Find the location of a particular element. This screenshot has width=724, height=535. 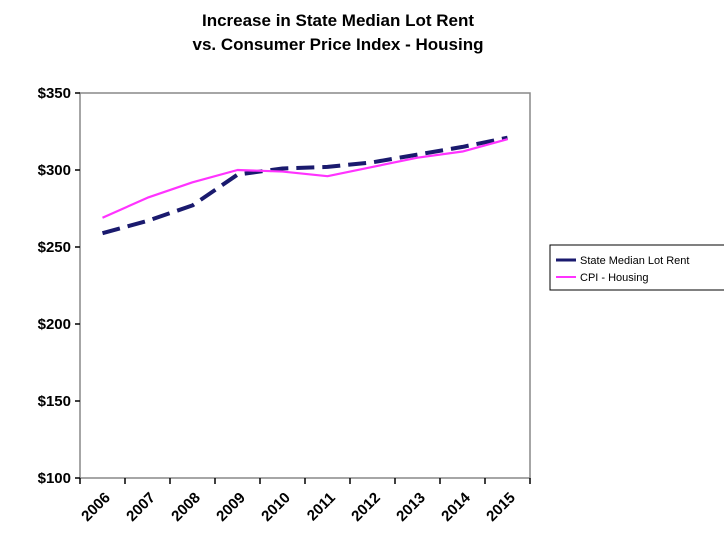

series-layer is located at coordinates (304, 185).